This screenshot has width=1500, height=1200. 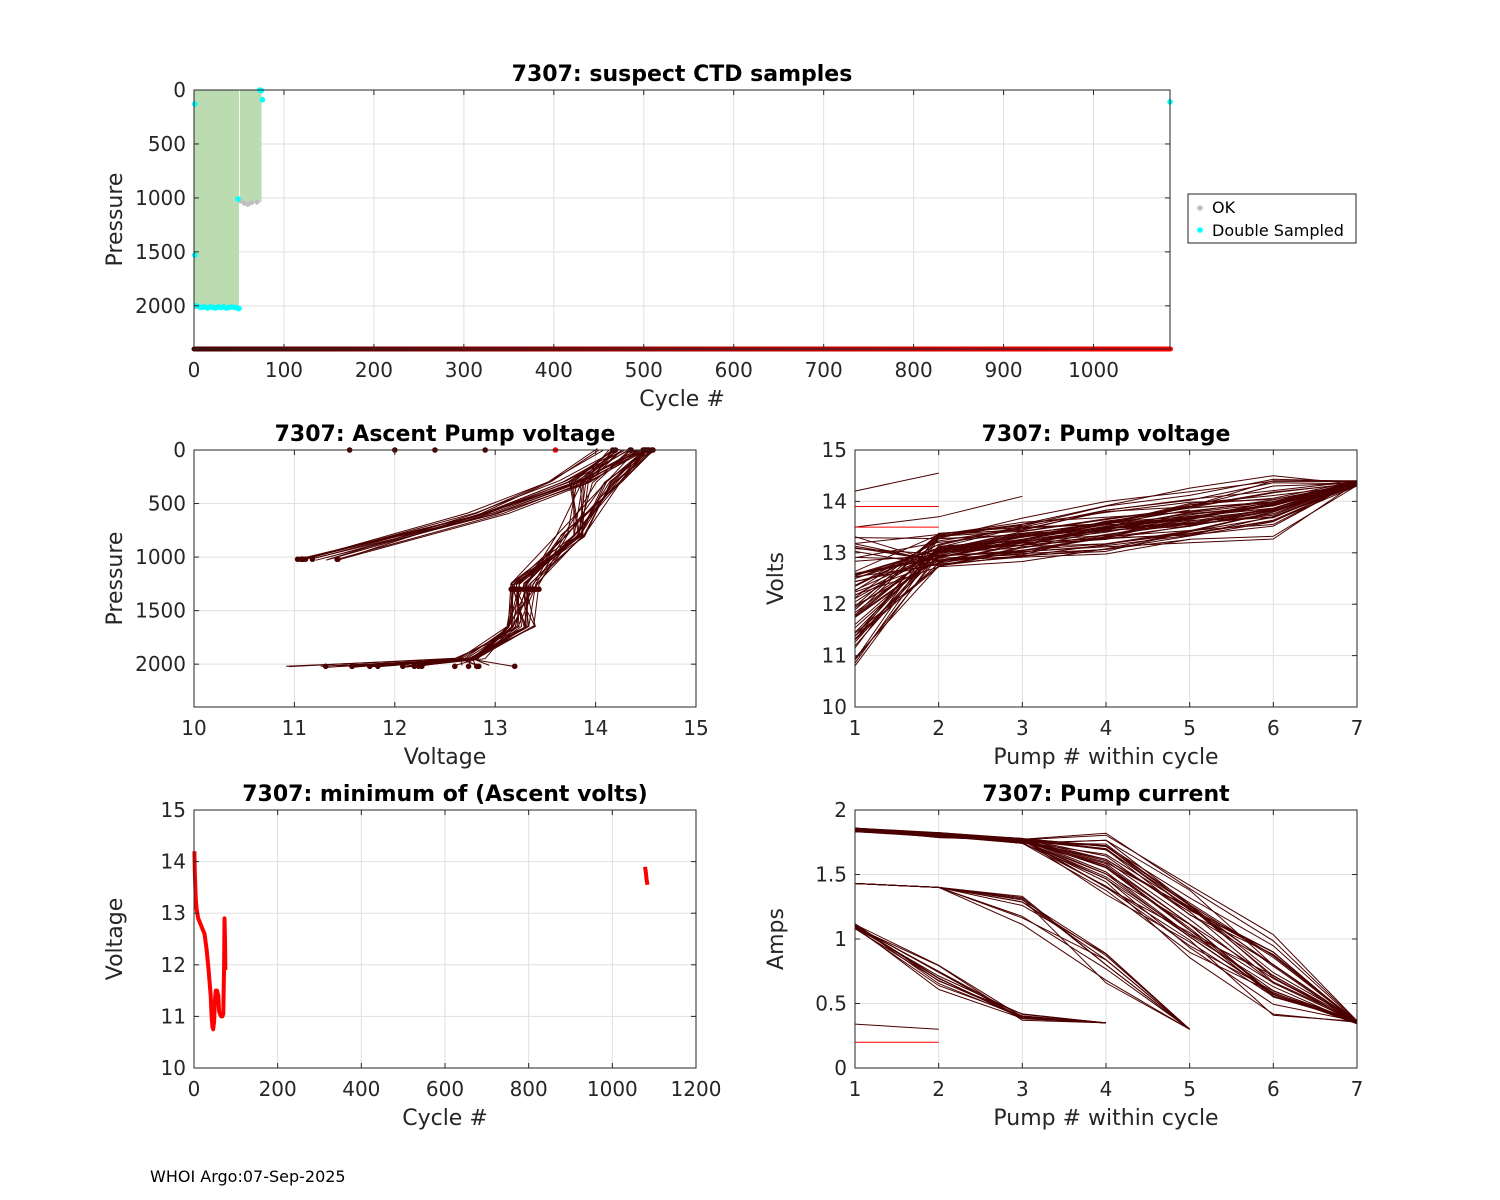 I want to click on minv-xlabel: Cycle #, so click(x=445, y=1118).